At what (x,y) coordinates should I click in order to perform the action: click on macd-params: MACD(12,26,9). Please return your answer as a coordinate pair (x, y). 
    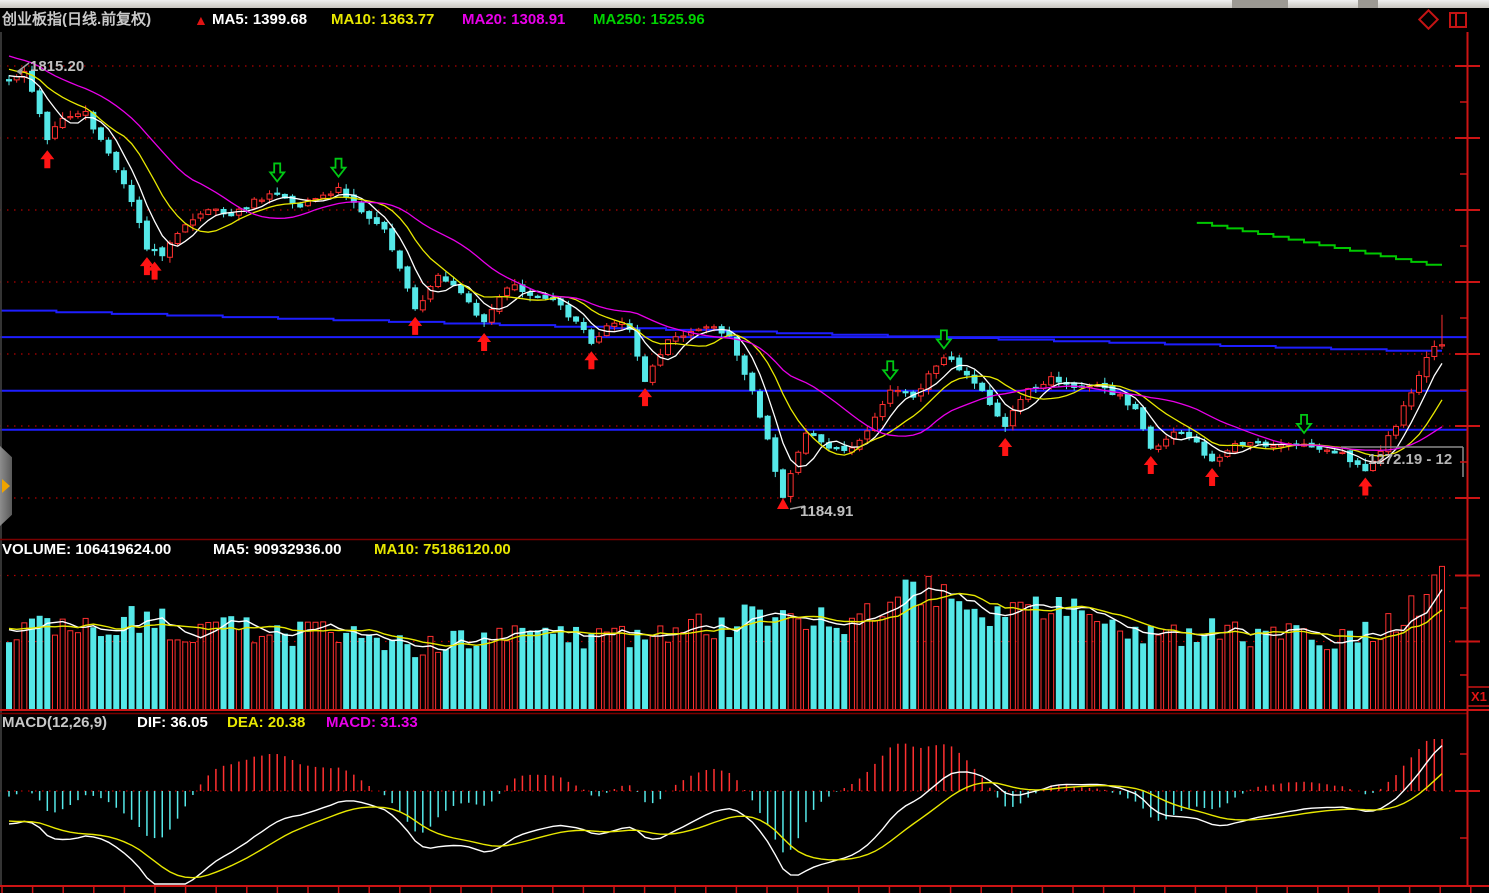
    Looking at the image, I should click on (55, 722).